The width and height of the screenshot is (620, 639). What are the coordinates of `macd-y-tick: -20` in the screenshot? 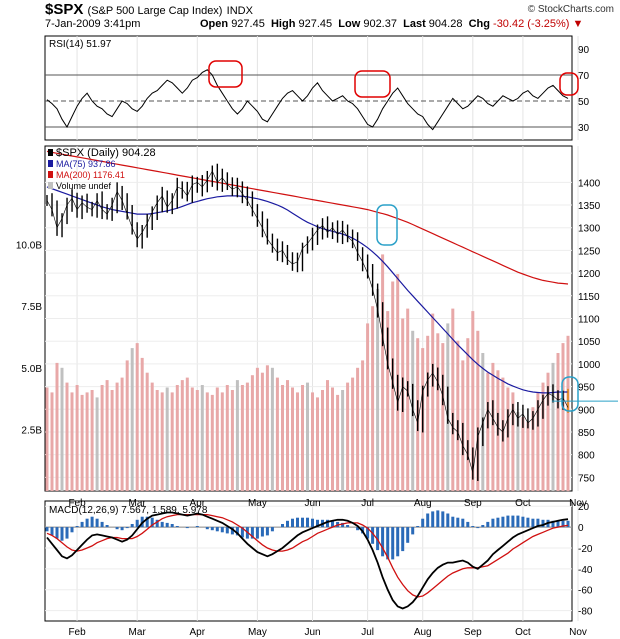 It's located at (585, 549).